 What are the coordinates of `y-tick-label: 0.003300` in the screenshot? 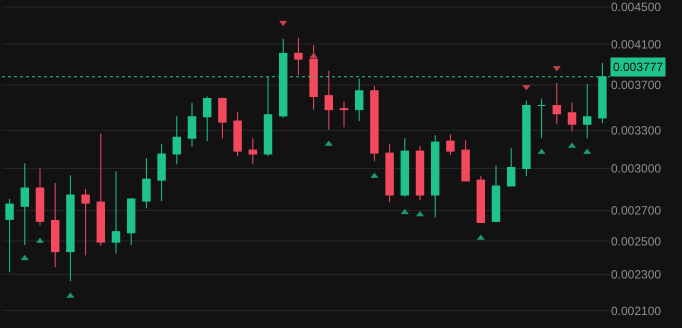 It's located at (636, 131).